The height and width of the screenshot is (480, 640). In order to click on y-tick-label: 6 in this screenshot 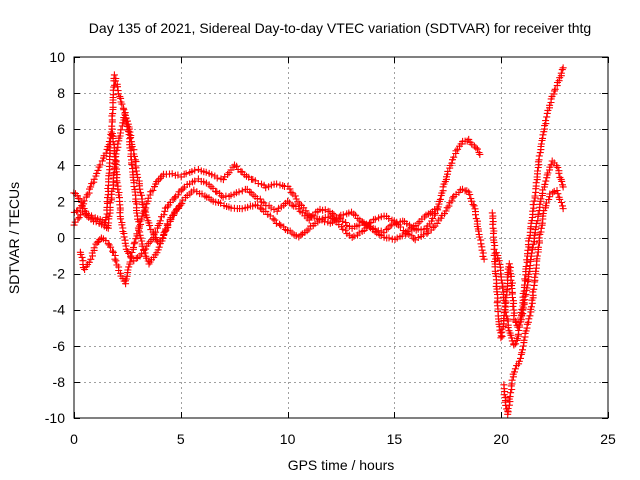, I will do `click(61, 129)`.